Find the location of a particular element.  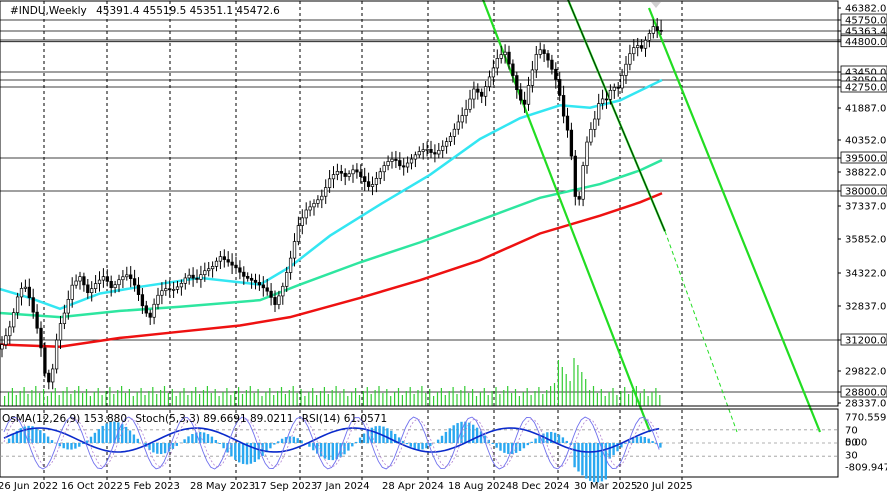

indicator-tick-label: 70 is located at coordinates (851, 431).